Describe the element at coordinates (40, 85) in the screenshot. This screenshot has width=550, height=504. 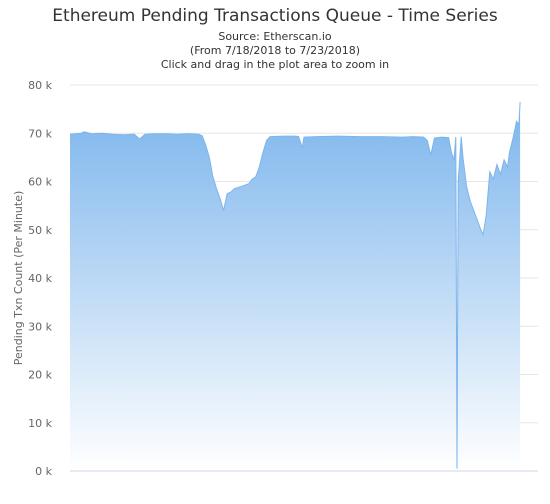
I see `y-tick-label: 80 k` at that location.